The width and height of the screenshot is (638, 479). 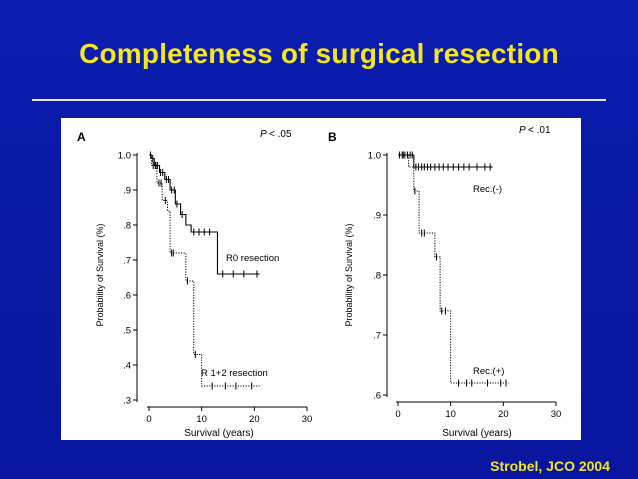 I want to click on panel-a-series-r-1-2-resection-curve, so click(x=204, y=270).